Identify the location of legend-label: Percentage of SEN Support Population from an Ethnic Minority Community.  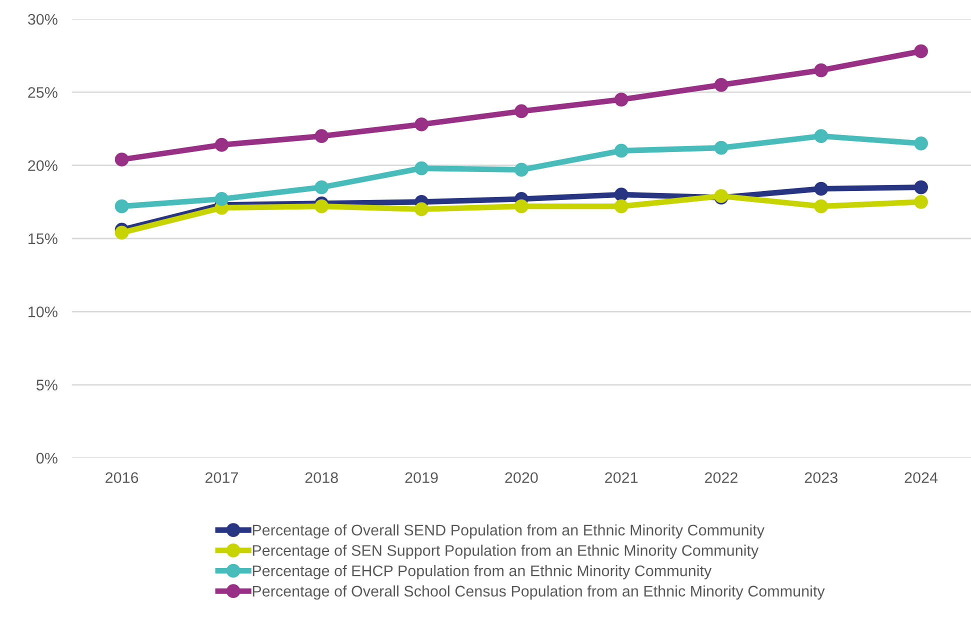
(505, 551).